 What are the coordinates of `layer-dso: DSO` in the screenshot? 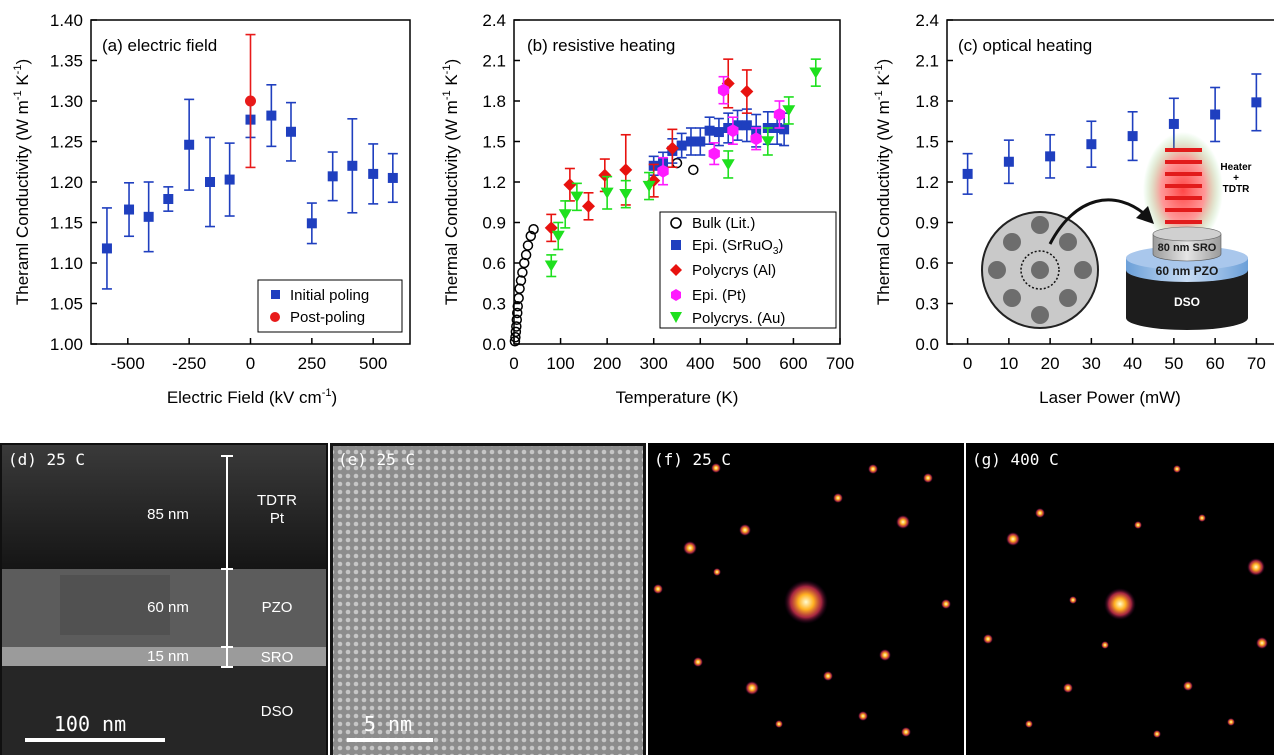 It's located at (277, 711).